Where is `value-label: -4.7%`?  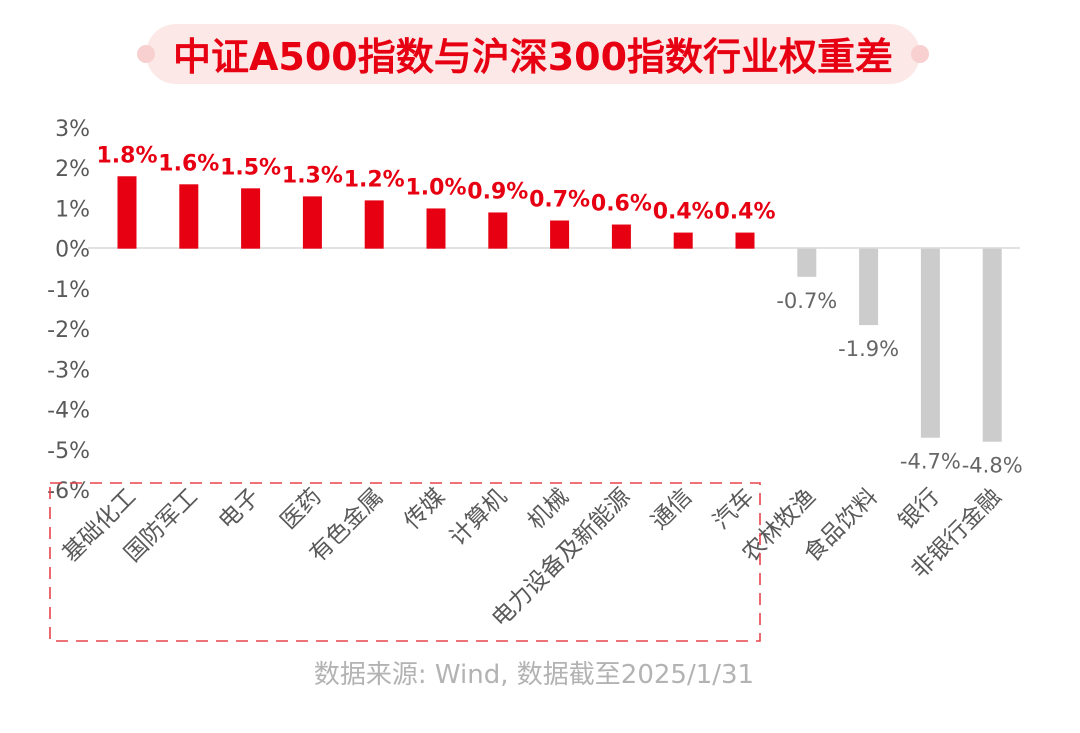
value-label: -4.7% is located at coordinates (930, 462).